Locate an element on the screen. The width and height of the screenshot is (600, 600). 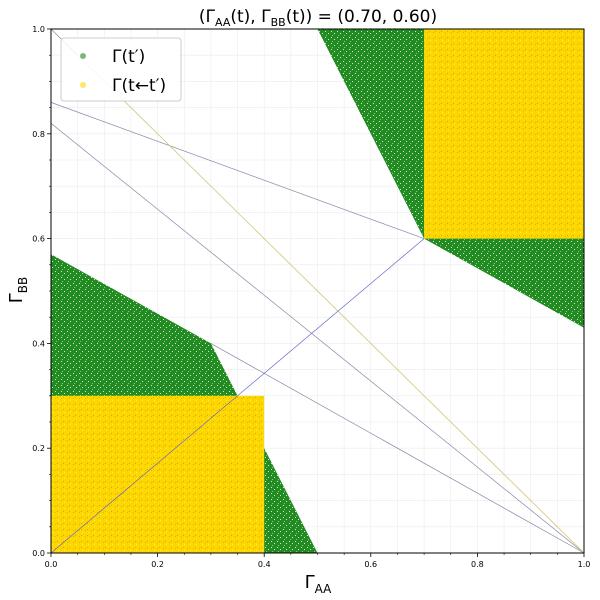
y-tick-label: 0.6 is located at coordinates (38, 239).